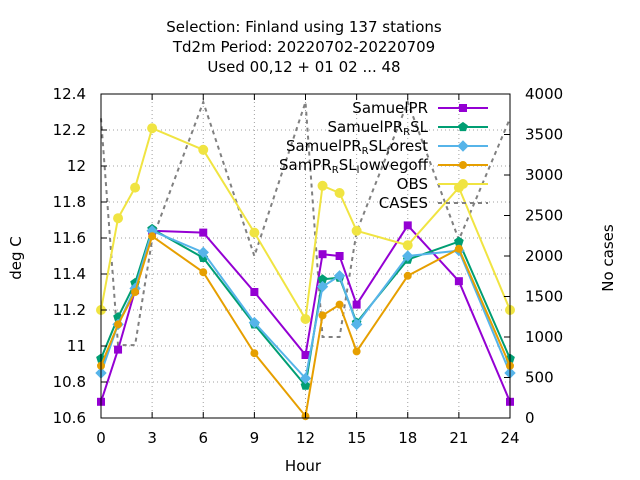 Image resolution: width=640 pixels, height=480 pixels. Describe the element at coordinates (409, 146) in the screenshot. I see `legend-label-part: orest` at that location.